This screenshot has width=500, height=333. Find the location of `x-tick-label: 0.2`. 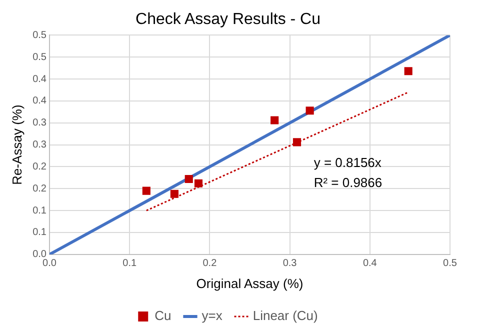

x-tick-label: 0.2 is located at coordinates (210, 264).